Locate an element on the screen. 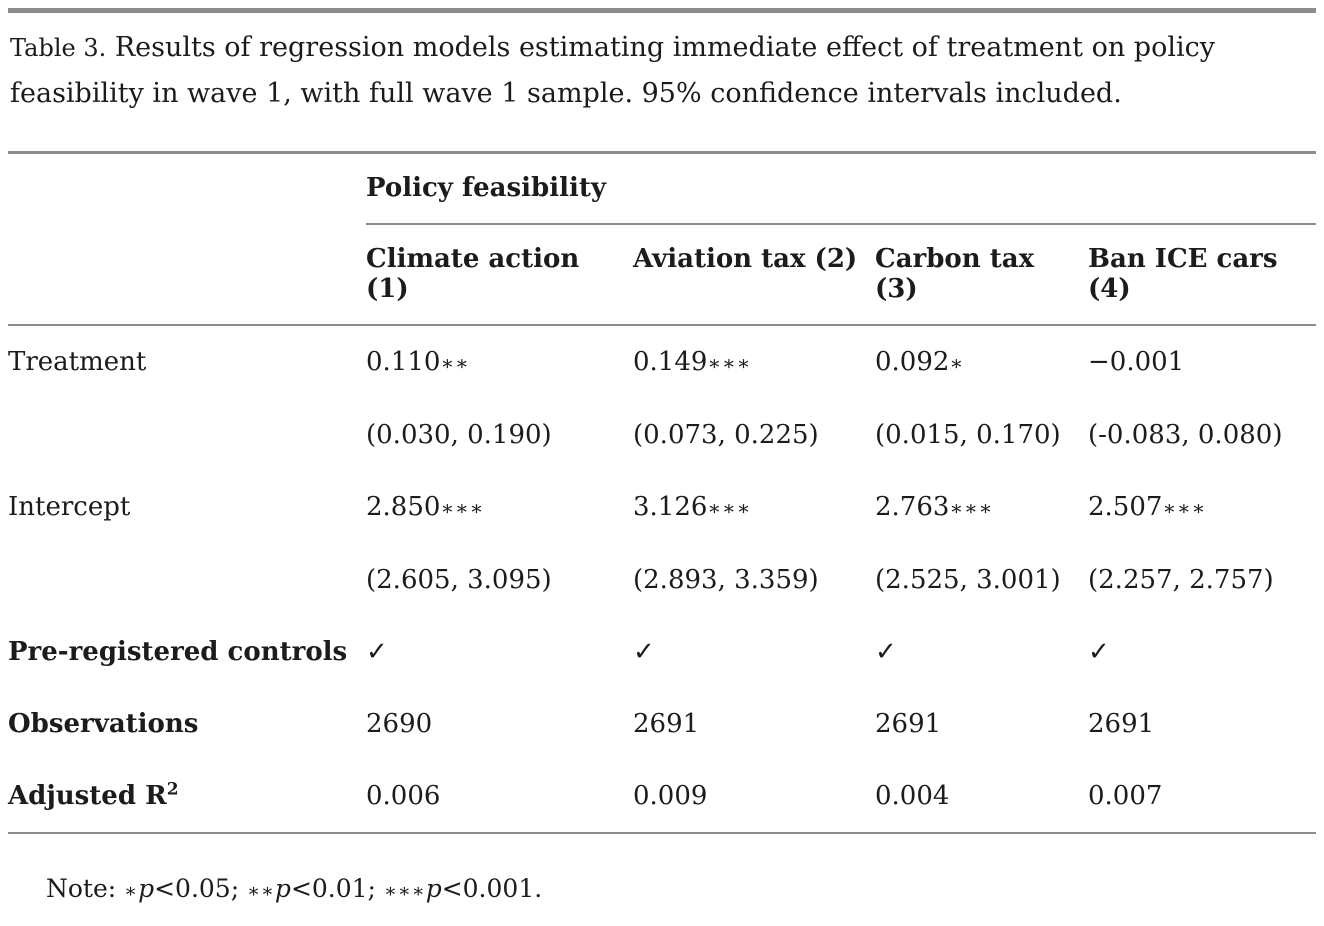 This screenshot has width=1324, height=926. cell: 3.126∗∗∗ is located at coordinates (692, 507).